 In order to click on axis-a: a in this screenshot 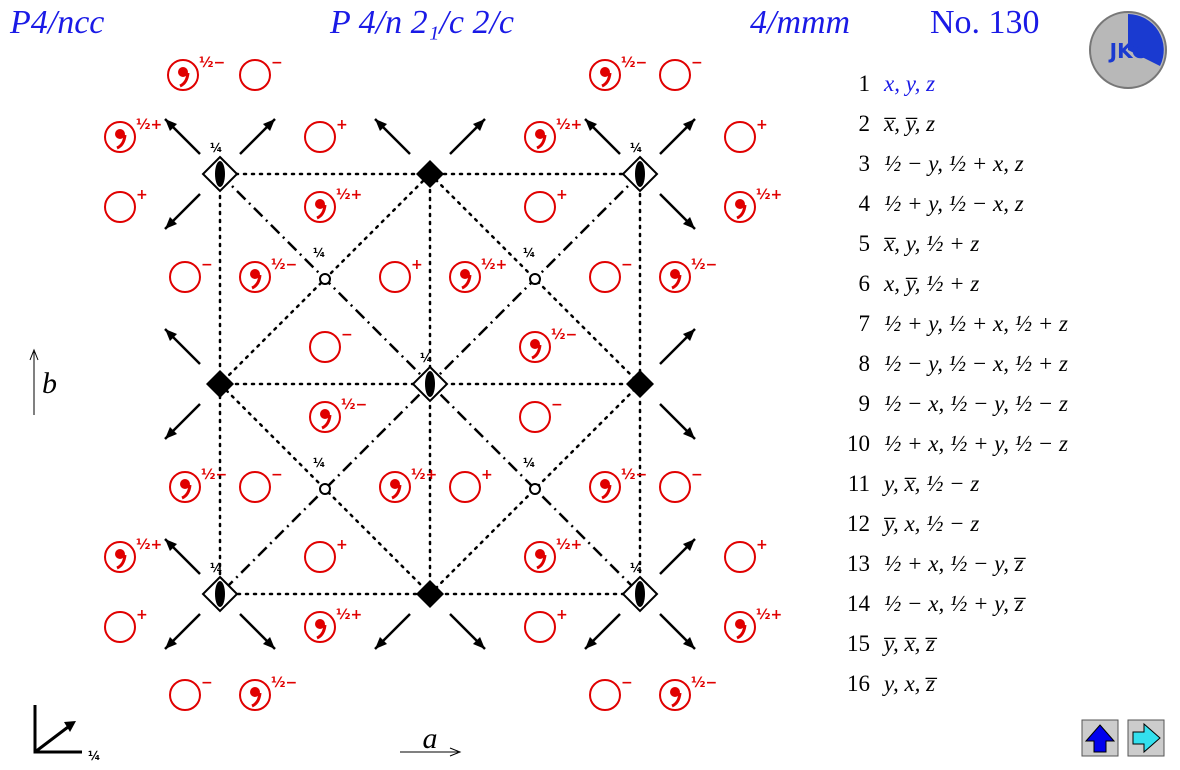, I will do `click(430, 738)`.